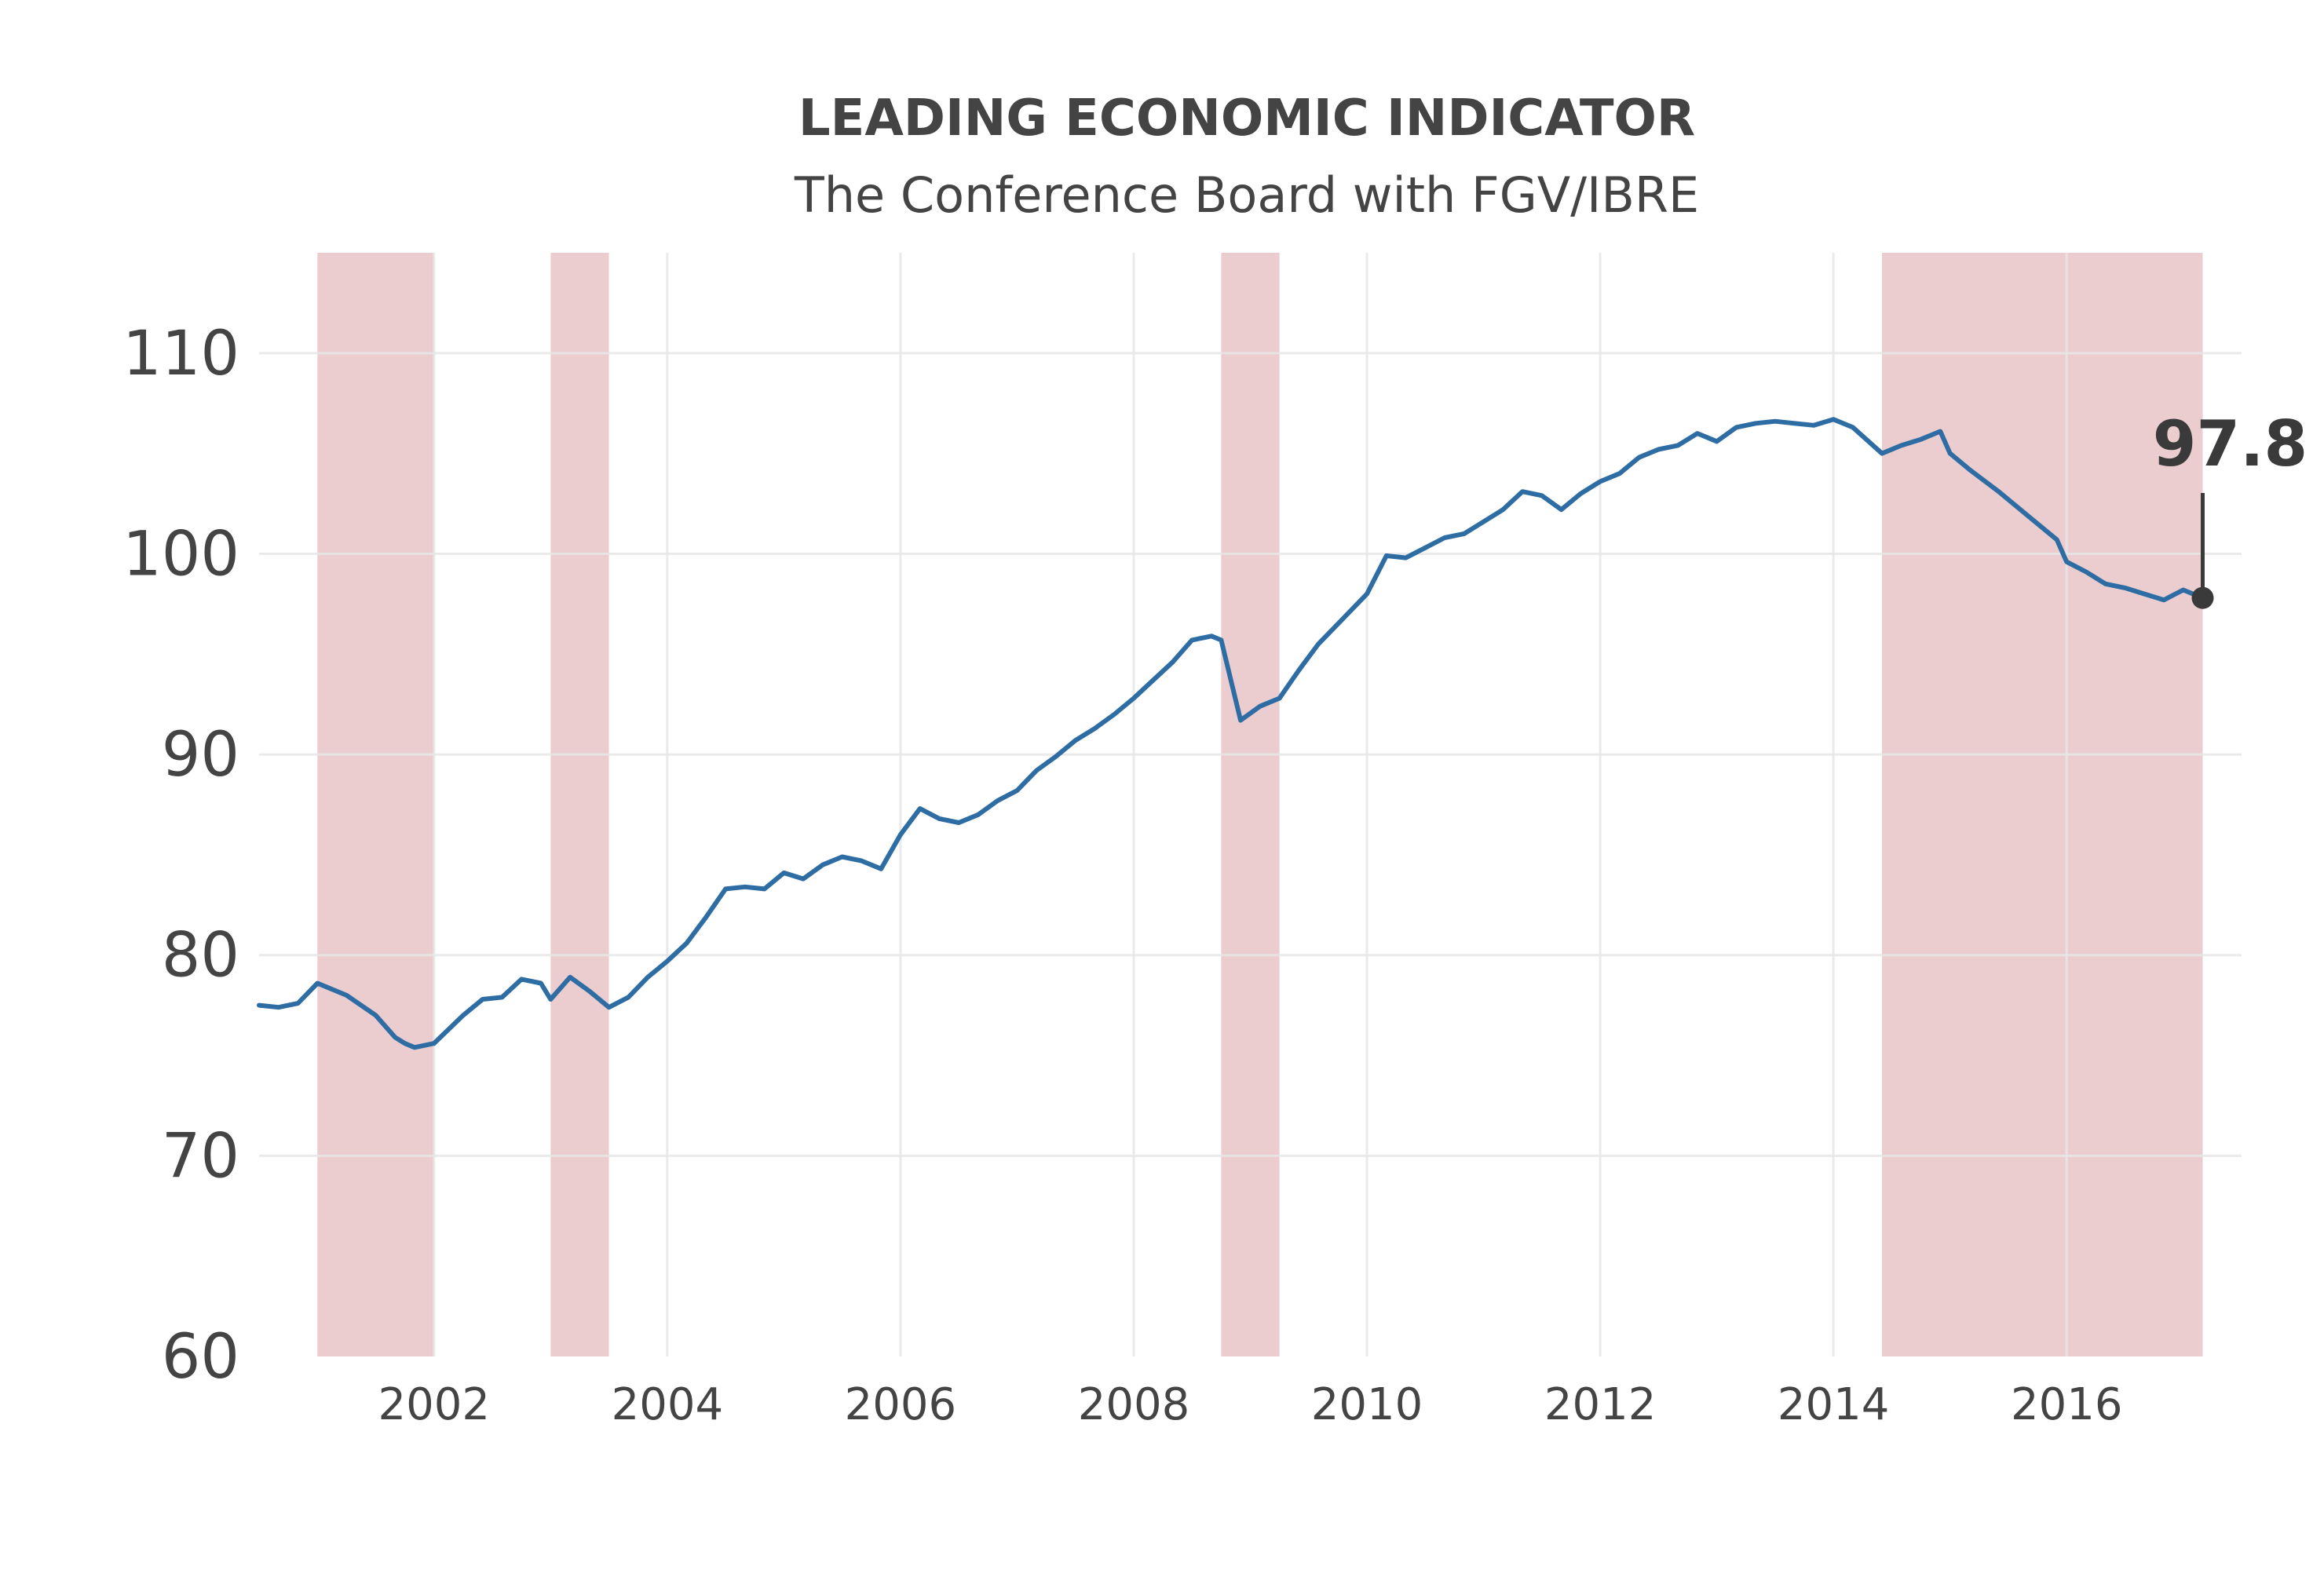  What do you see at coordinates (180, 354) in the screenshot?
I see `y-tick-label: 110` at bounding box center [180, 354].